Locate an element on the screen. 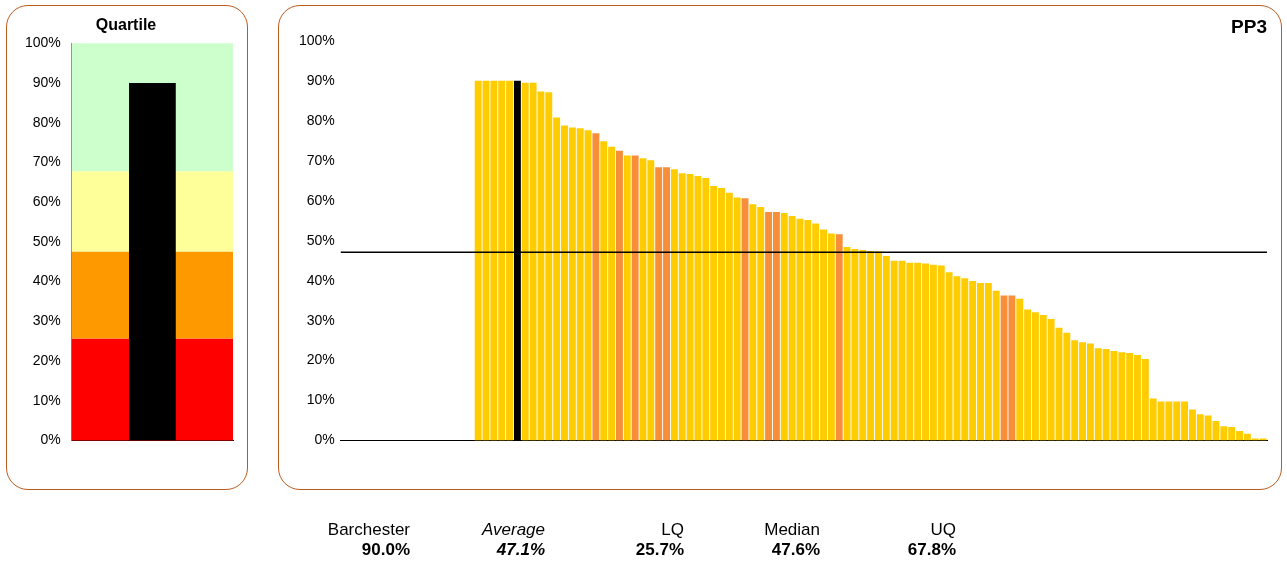 The image size is (1287, 573). category-label: Average is located at coordinates (513, 529).